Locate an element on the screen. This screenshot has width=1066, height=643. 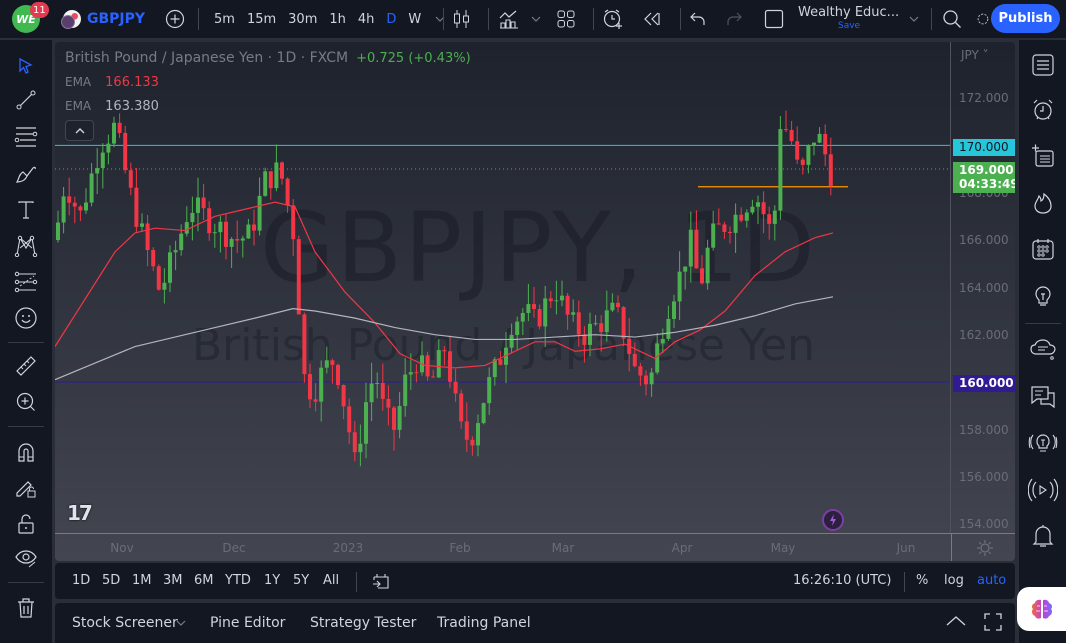
zoom-in-tool is located at coordinates (26, 402).